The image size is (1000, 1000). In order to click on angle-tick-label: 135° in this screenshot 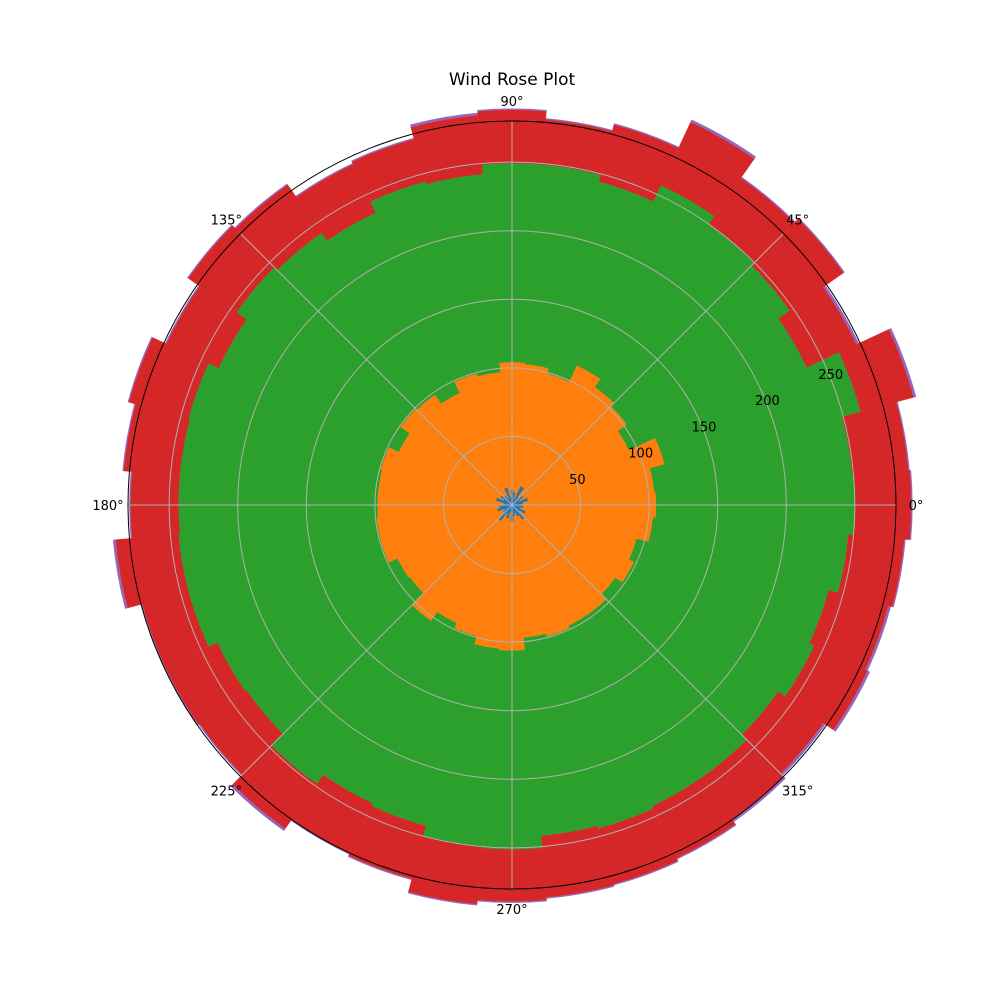, I will do `click(226, 220)`.